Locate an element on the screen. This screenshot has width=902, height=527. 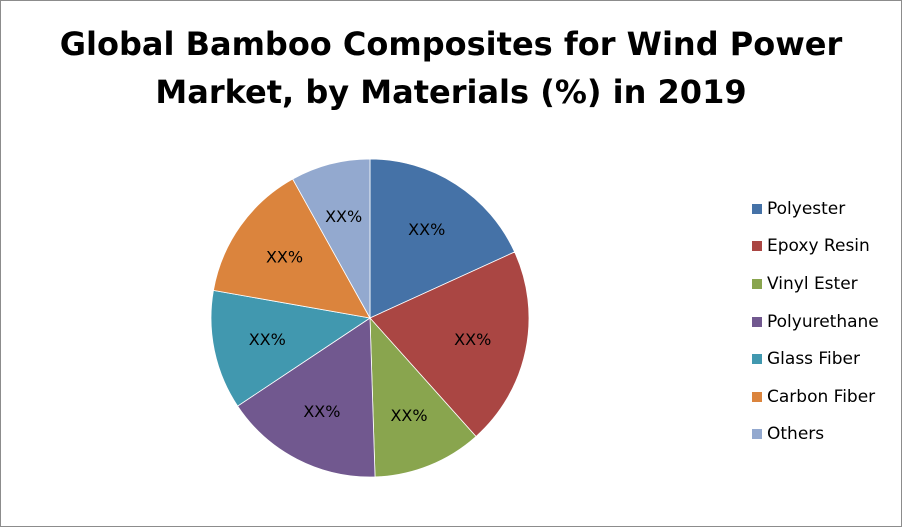
pie-slice-glass-fiber is located at coordinates (291, 348).